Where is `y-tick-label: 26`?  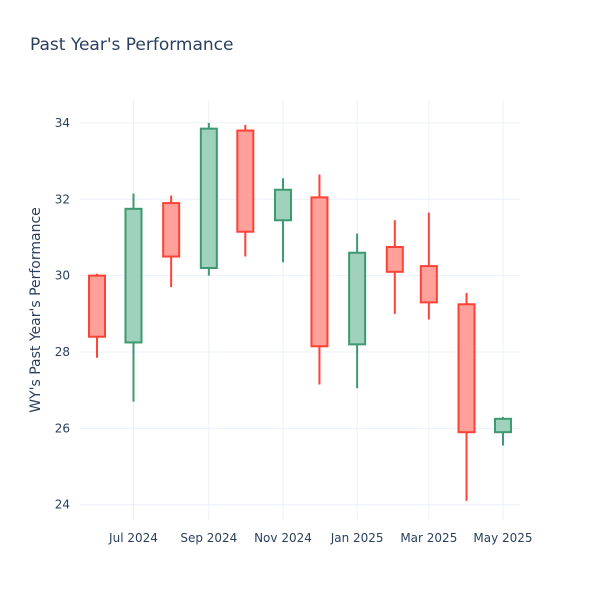 y-tick-label: 26 is located at coordinates (62, 428).